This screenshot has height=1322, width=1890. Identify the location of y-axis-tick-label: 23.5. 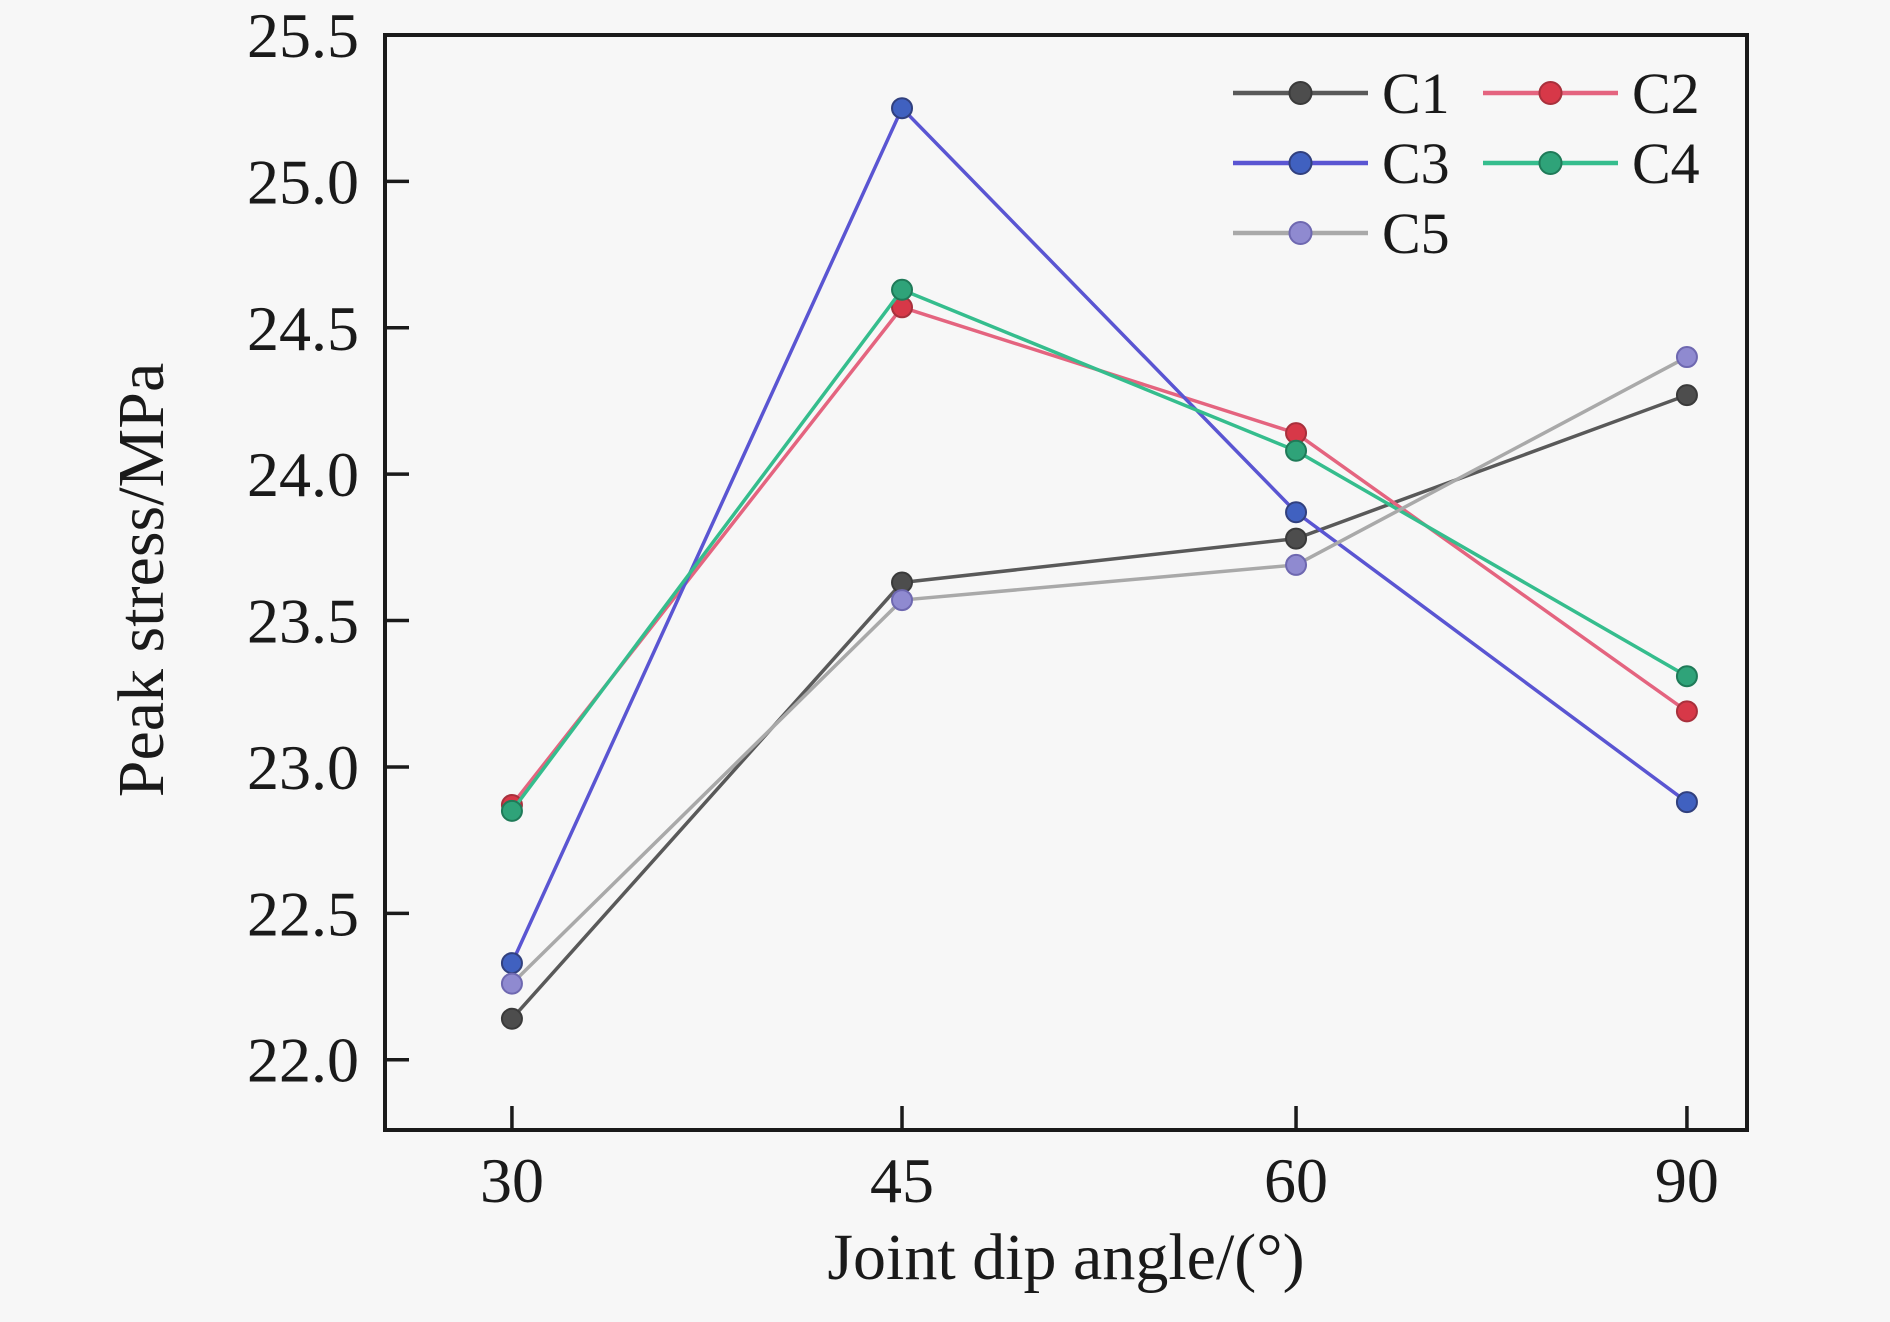
(303, 621).